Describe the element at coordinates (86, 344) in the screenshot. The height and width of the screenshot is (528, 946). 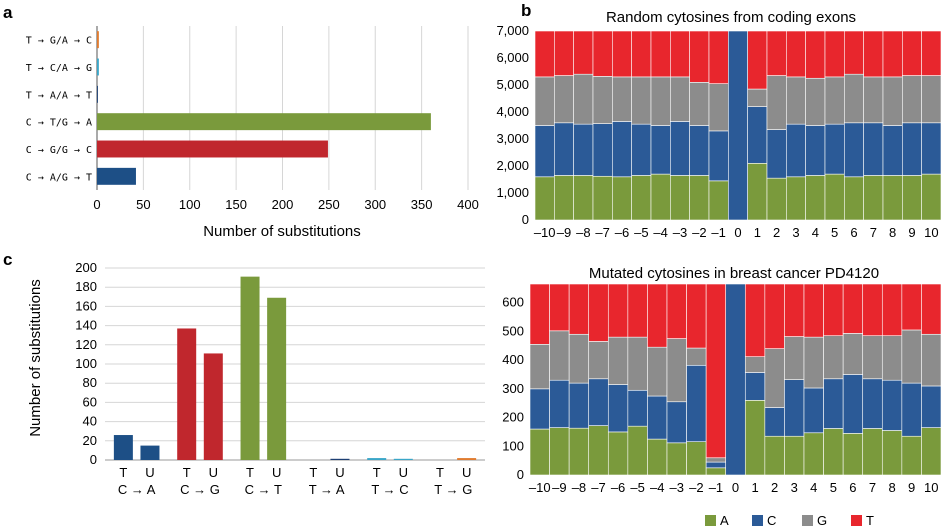
I see `panel-c-y-tick-label: 120` at that location.